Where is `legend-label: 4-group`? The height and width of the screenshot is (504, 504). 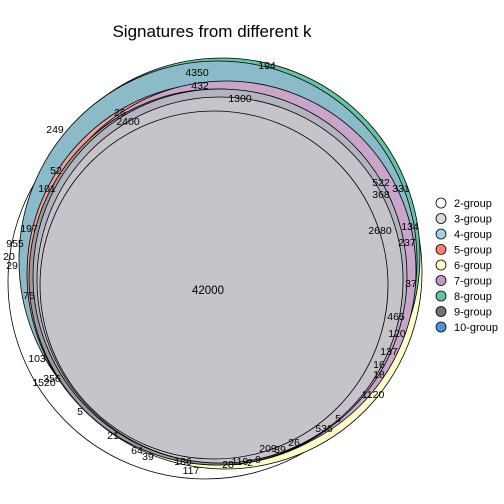
legend-label: 4-group is located at coordinates (473, 235).